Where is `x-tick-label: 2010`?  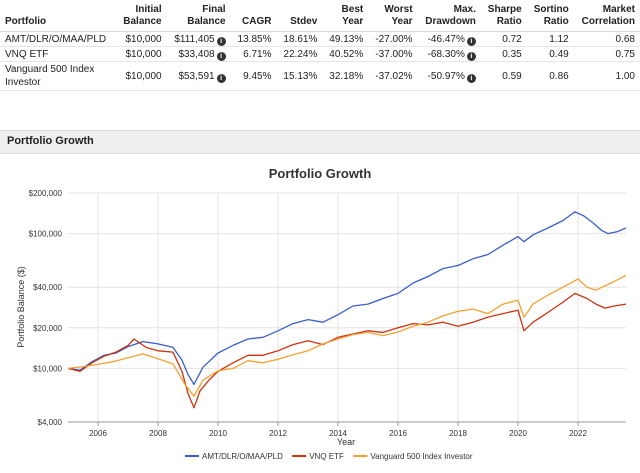
x-tick-label: 2010 is located at coordinates (218, 433).